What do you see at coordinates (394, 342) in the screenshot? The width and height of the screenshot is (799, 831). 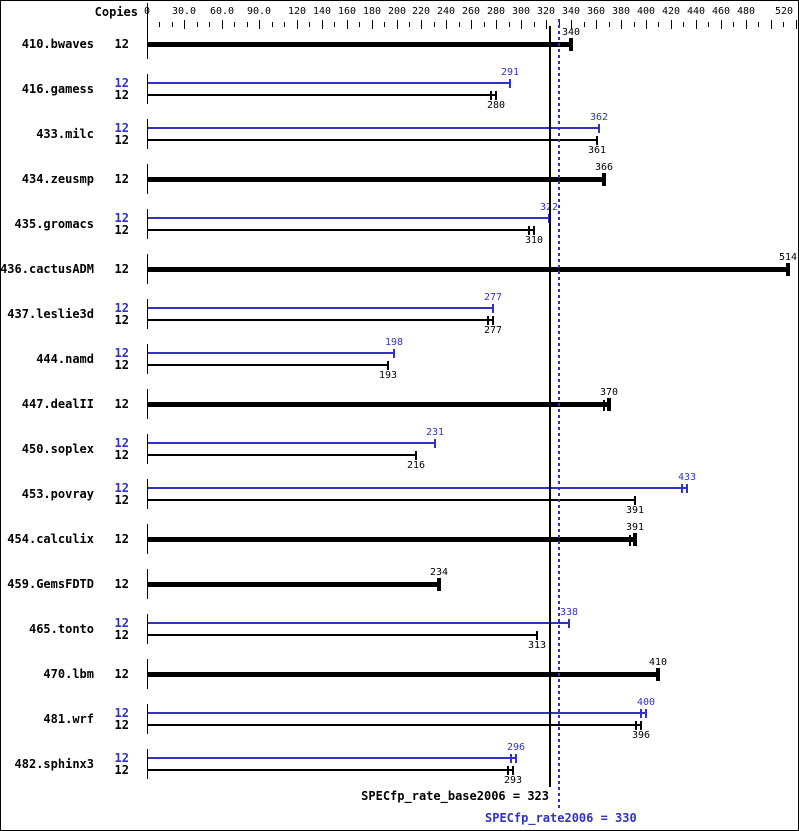 I see `peak-value-label: 198` at bounding box center [394, 342].